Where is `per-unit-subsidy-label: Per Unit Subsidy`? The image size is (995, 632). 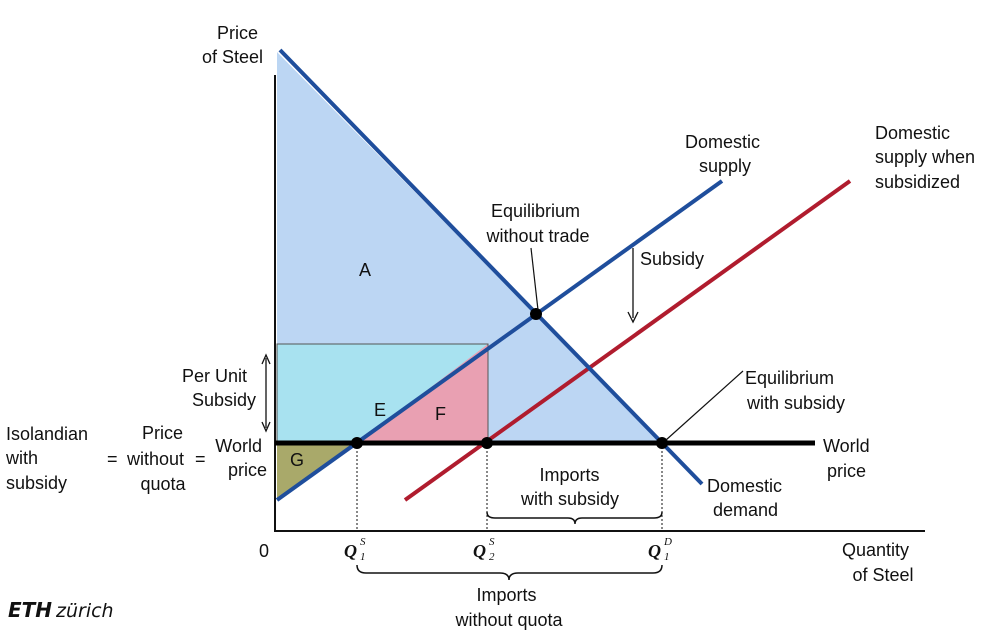 per-unit-subsidy-label: Per Unit Subsidy is located at coordinates (219, 388).